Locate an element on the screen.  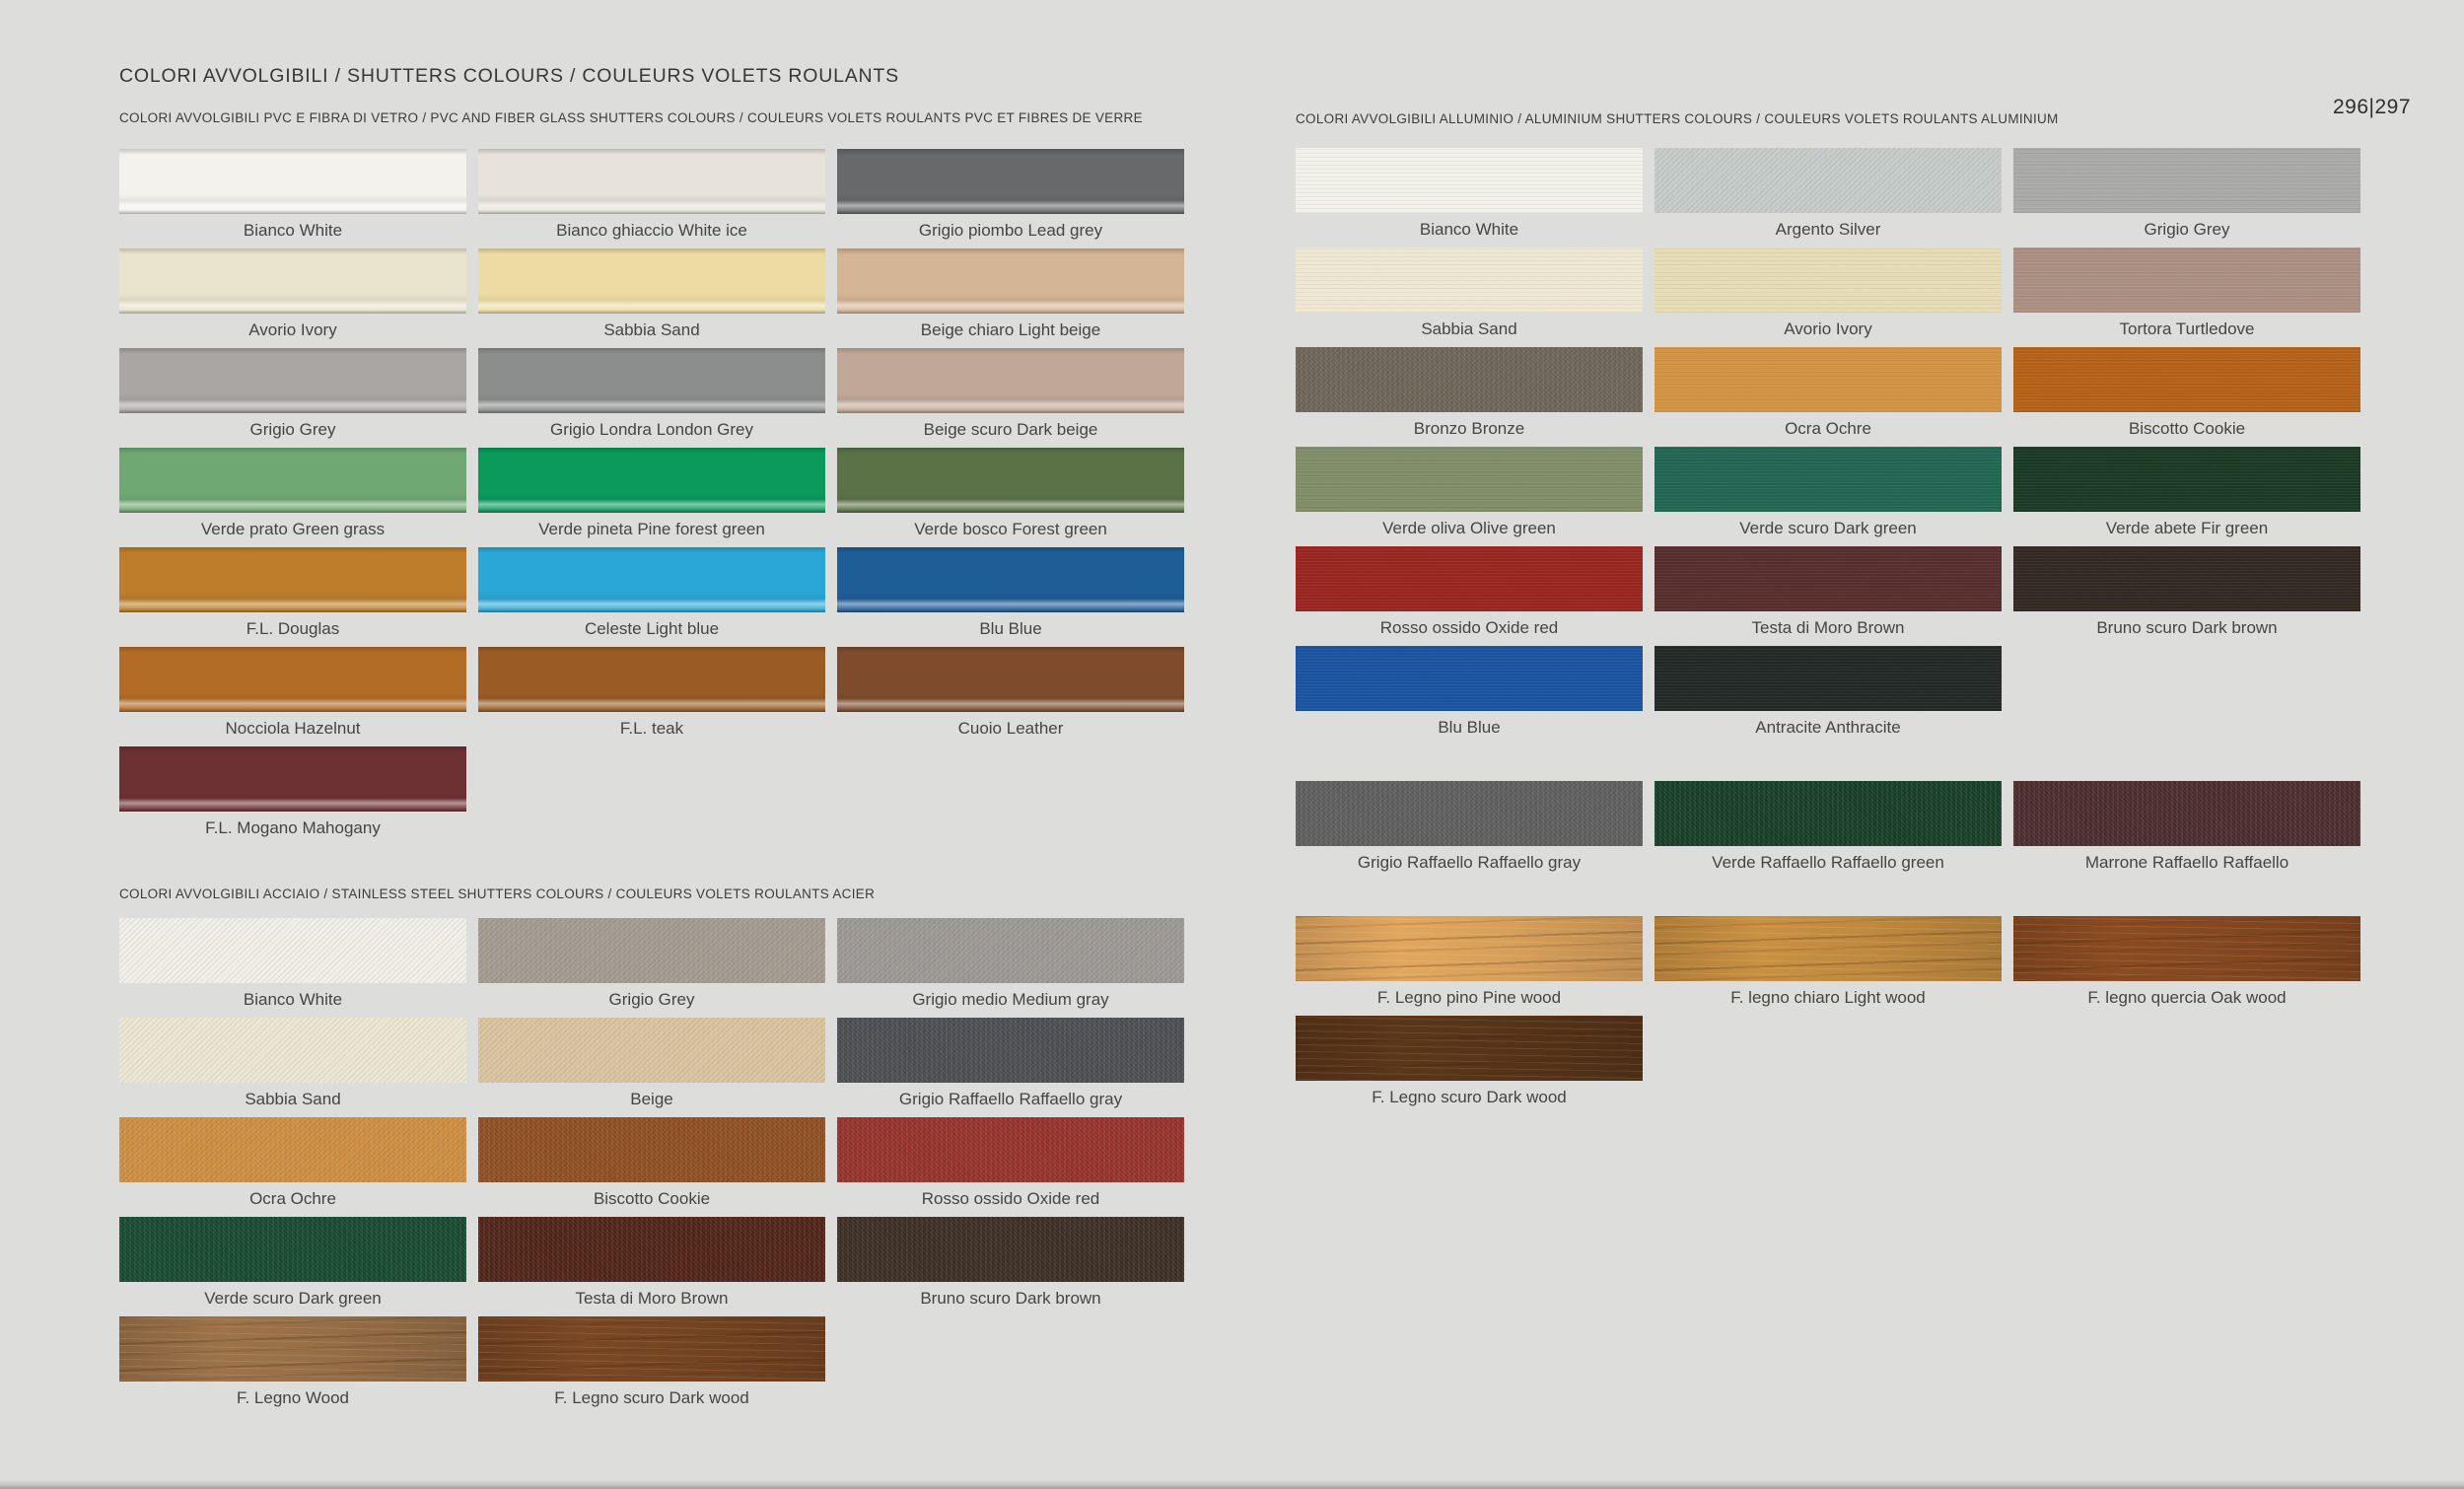
swatch-row: Bronzo Bronze Ocra Ochre Biscotto Cookie is located at coordinates (1828, 397).